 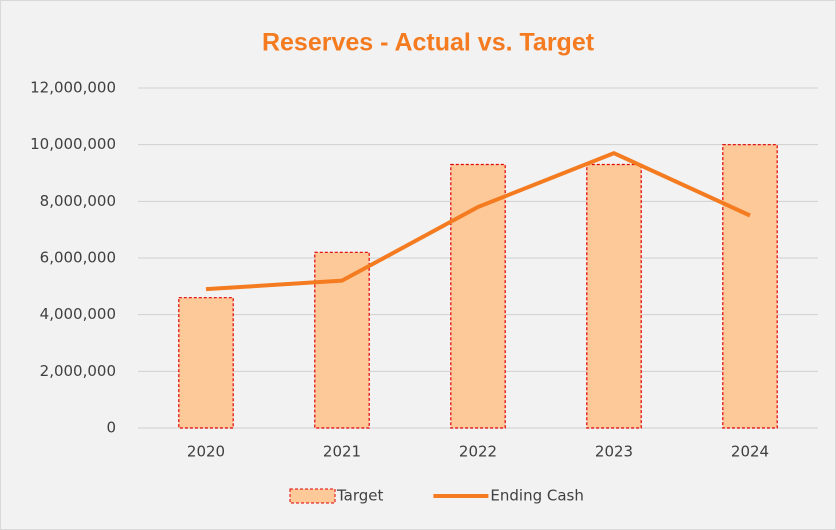 I want to click on y-tick-label: 10,000,000, so click(x=73, y=144).